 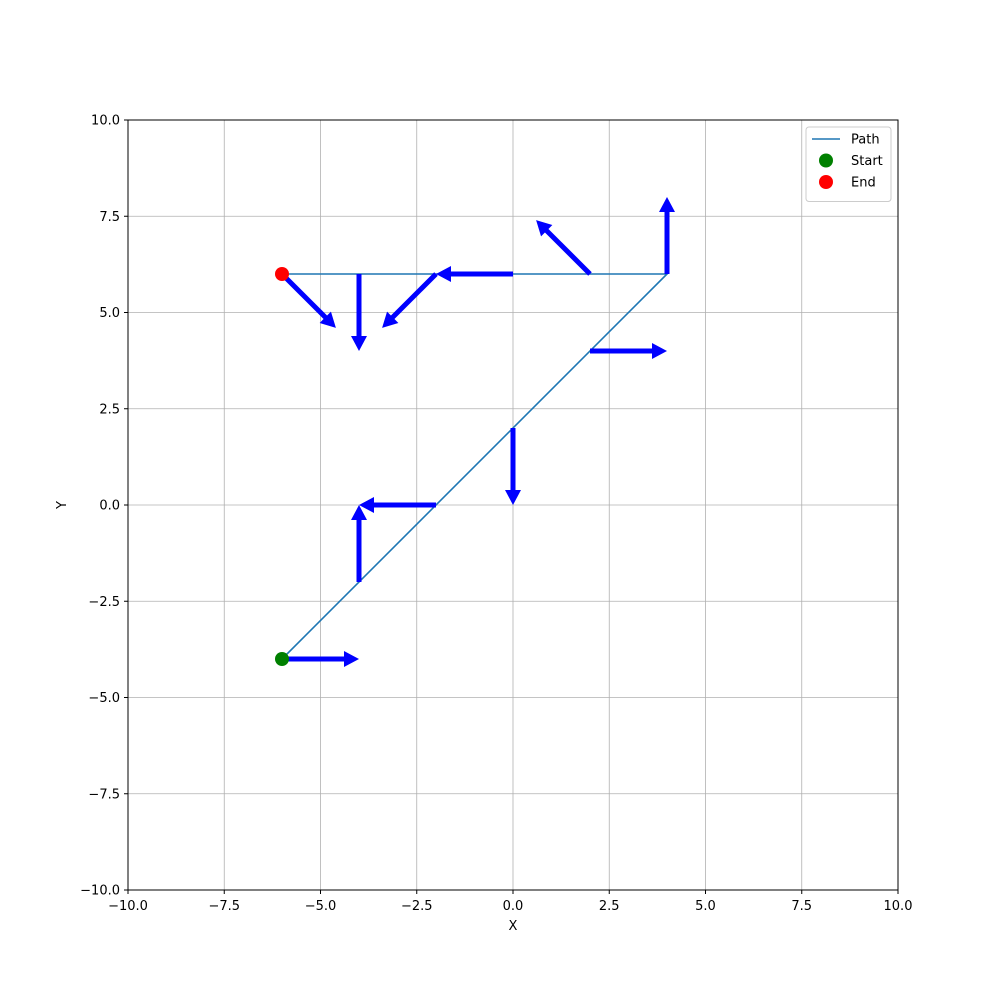 I want to click on y-tick-label: 10.0, so click(x=105, y=121).